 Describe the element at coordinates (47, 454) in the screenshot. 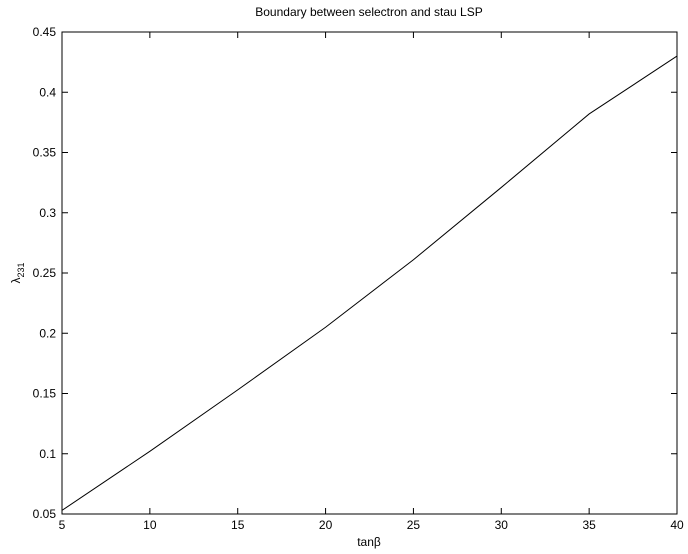

I see `y-tick-label: 0.1` at that location.